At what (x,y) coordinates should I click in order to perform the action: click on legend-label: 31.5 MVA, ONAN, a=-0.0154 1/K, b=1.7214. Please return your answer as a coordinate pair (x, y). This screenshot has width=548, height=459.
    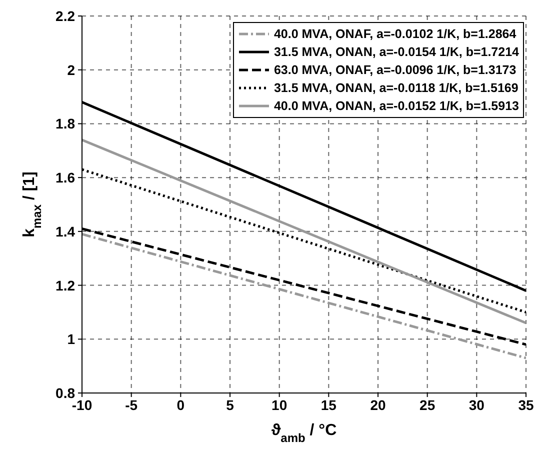
    Looking at the image, I should click on (396, 52).